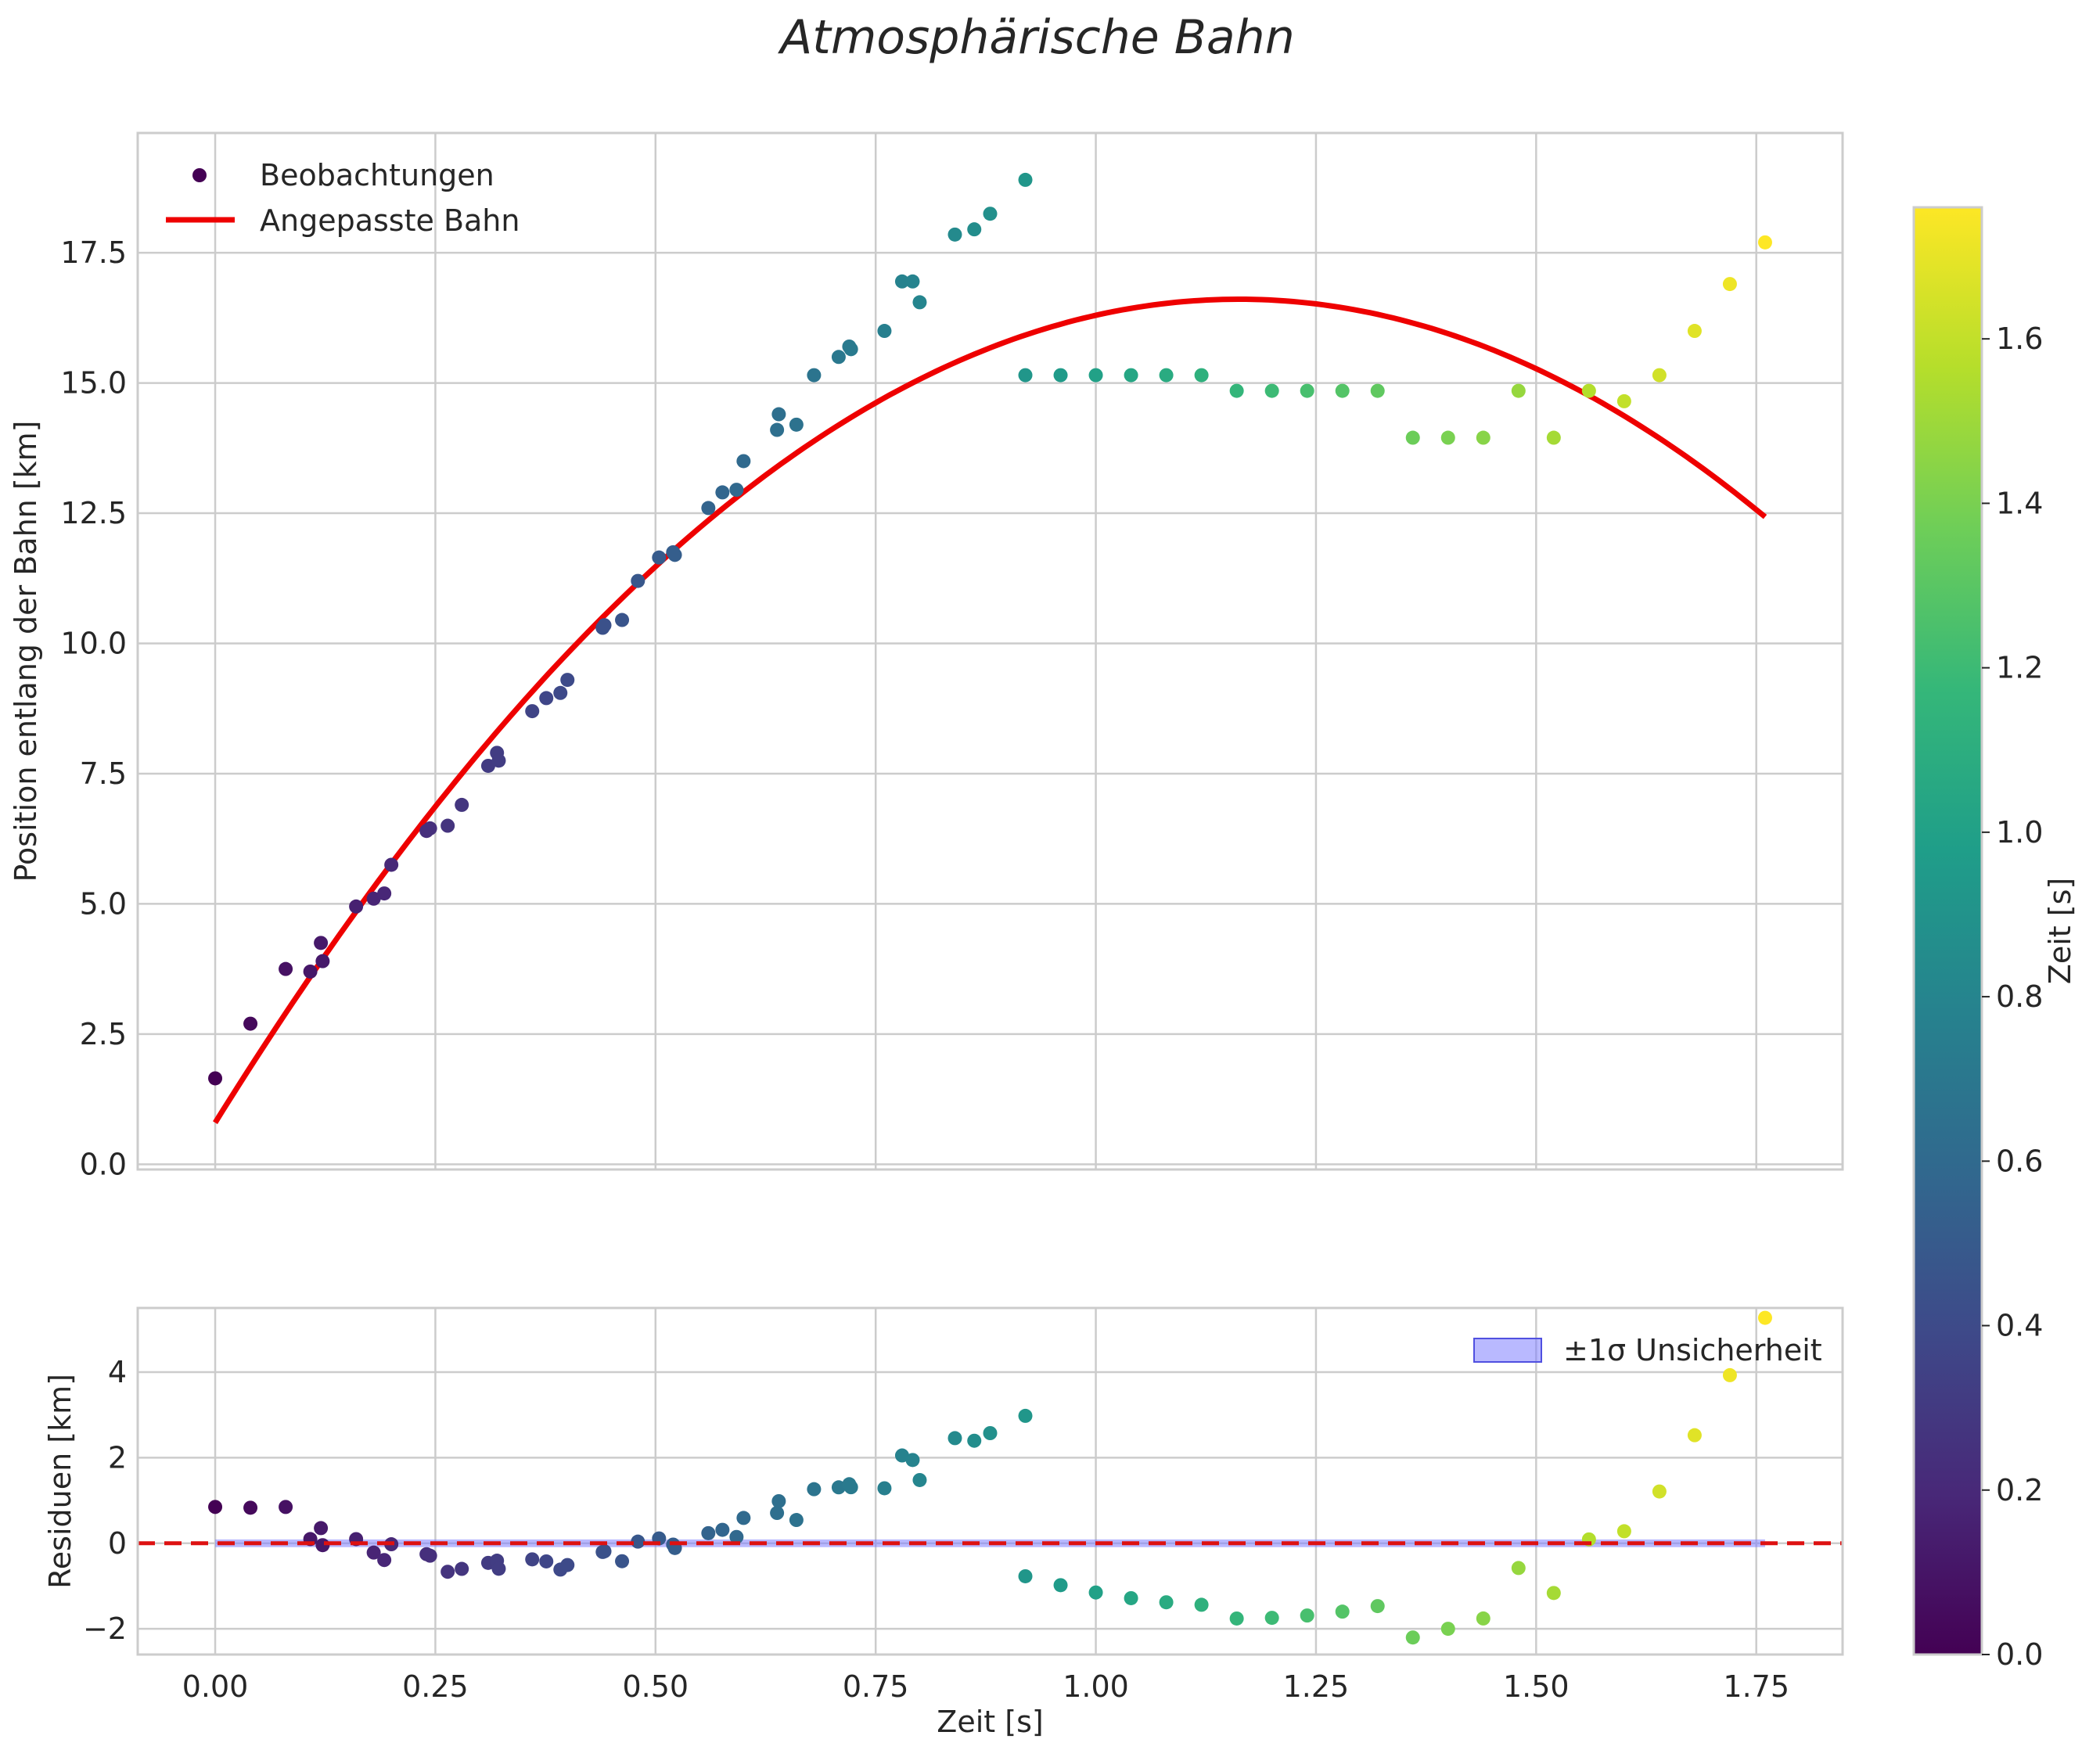  Describe the element at coordinates (2020, 1326) in the screenshot. I see `colorbar-tick-label: 0.4` at that location.